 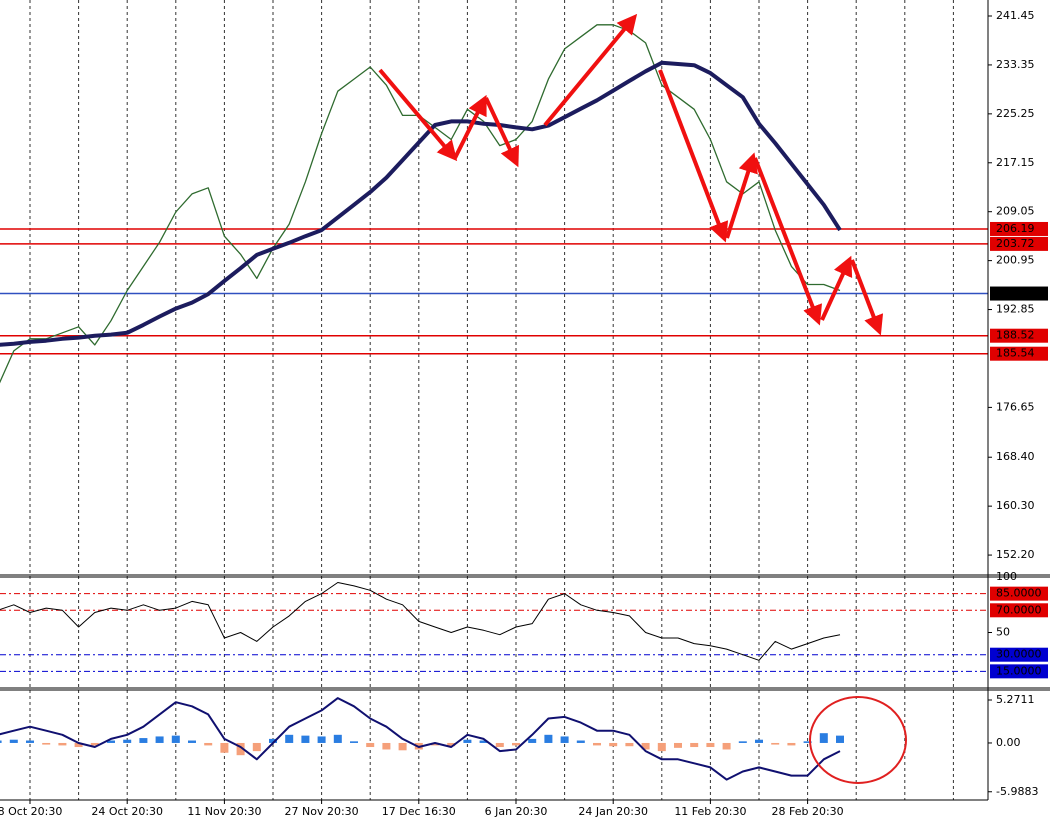 I want to click on y-tick-label: 50, so click(x=1003, y=632).